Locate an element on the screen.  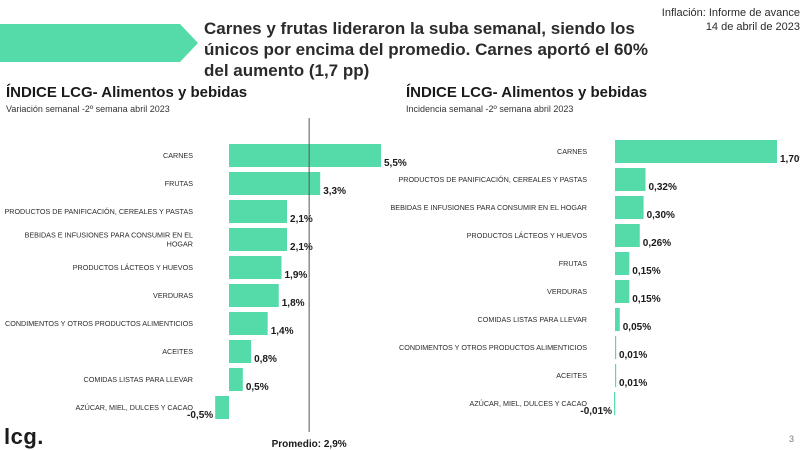
left-chart-title: ÍNDICE LCG- Alimentos y bebidas is located at coordinates (127, 92).